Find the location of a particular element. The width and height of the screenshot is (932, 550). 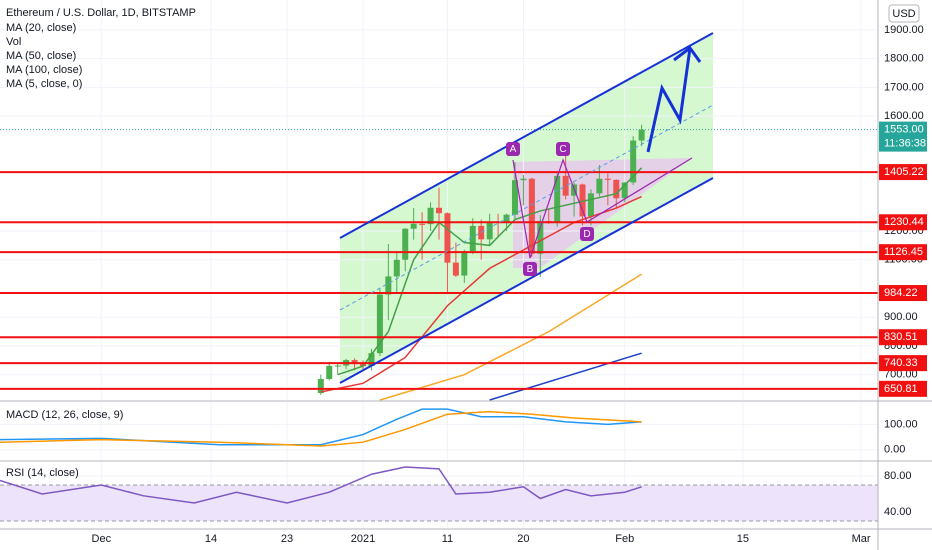

level-label: 650.81 is located at coordinates (901, 389).